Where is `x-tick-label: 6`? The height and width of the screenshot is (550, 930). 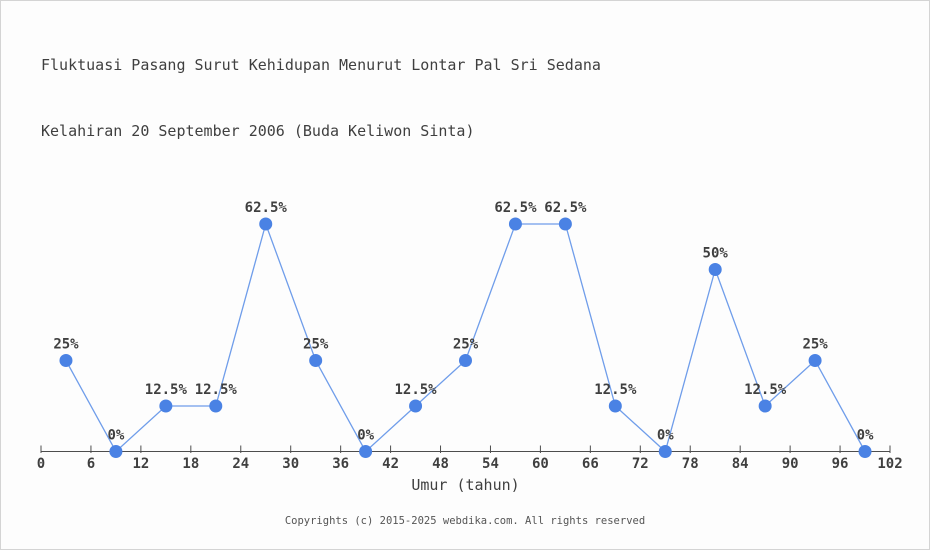 x-tick-label: 6 is located at coordinates (91, 464).